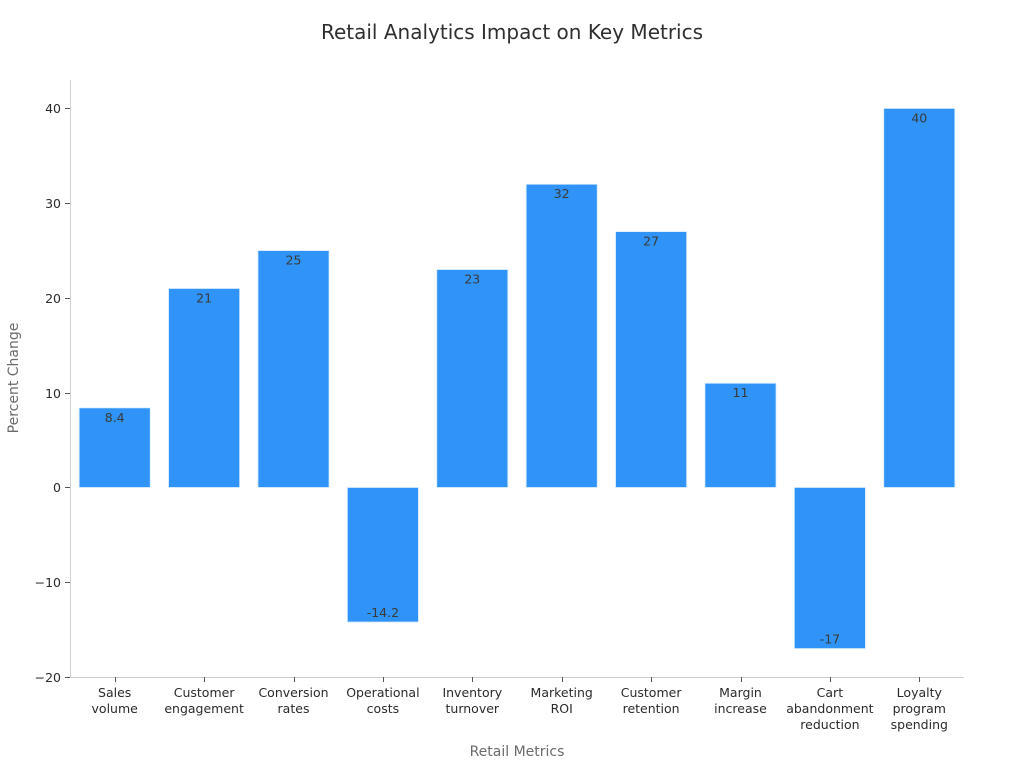 The image size is (1024, 768). I want to click on y-tick-label: −10, so click(48, 582).